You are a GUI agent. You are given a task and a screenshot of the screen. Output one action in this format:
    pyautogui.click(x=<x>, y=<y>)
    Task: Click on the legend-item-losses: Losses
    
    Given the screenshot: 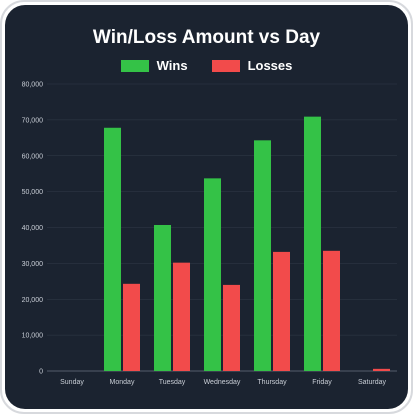 What is the action you would take?
    pyautogui.click(x=252, y=65)
    